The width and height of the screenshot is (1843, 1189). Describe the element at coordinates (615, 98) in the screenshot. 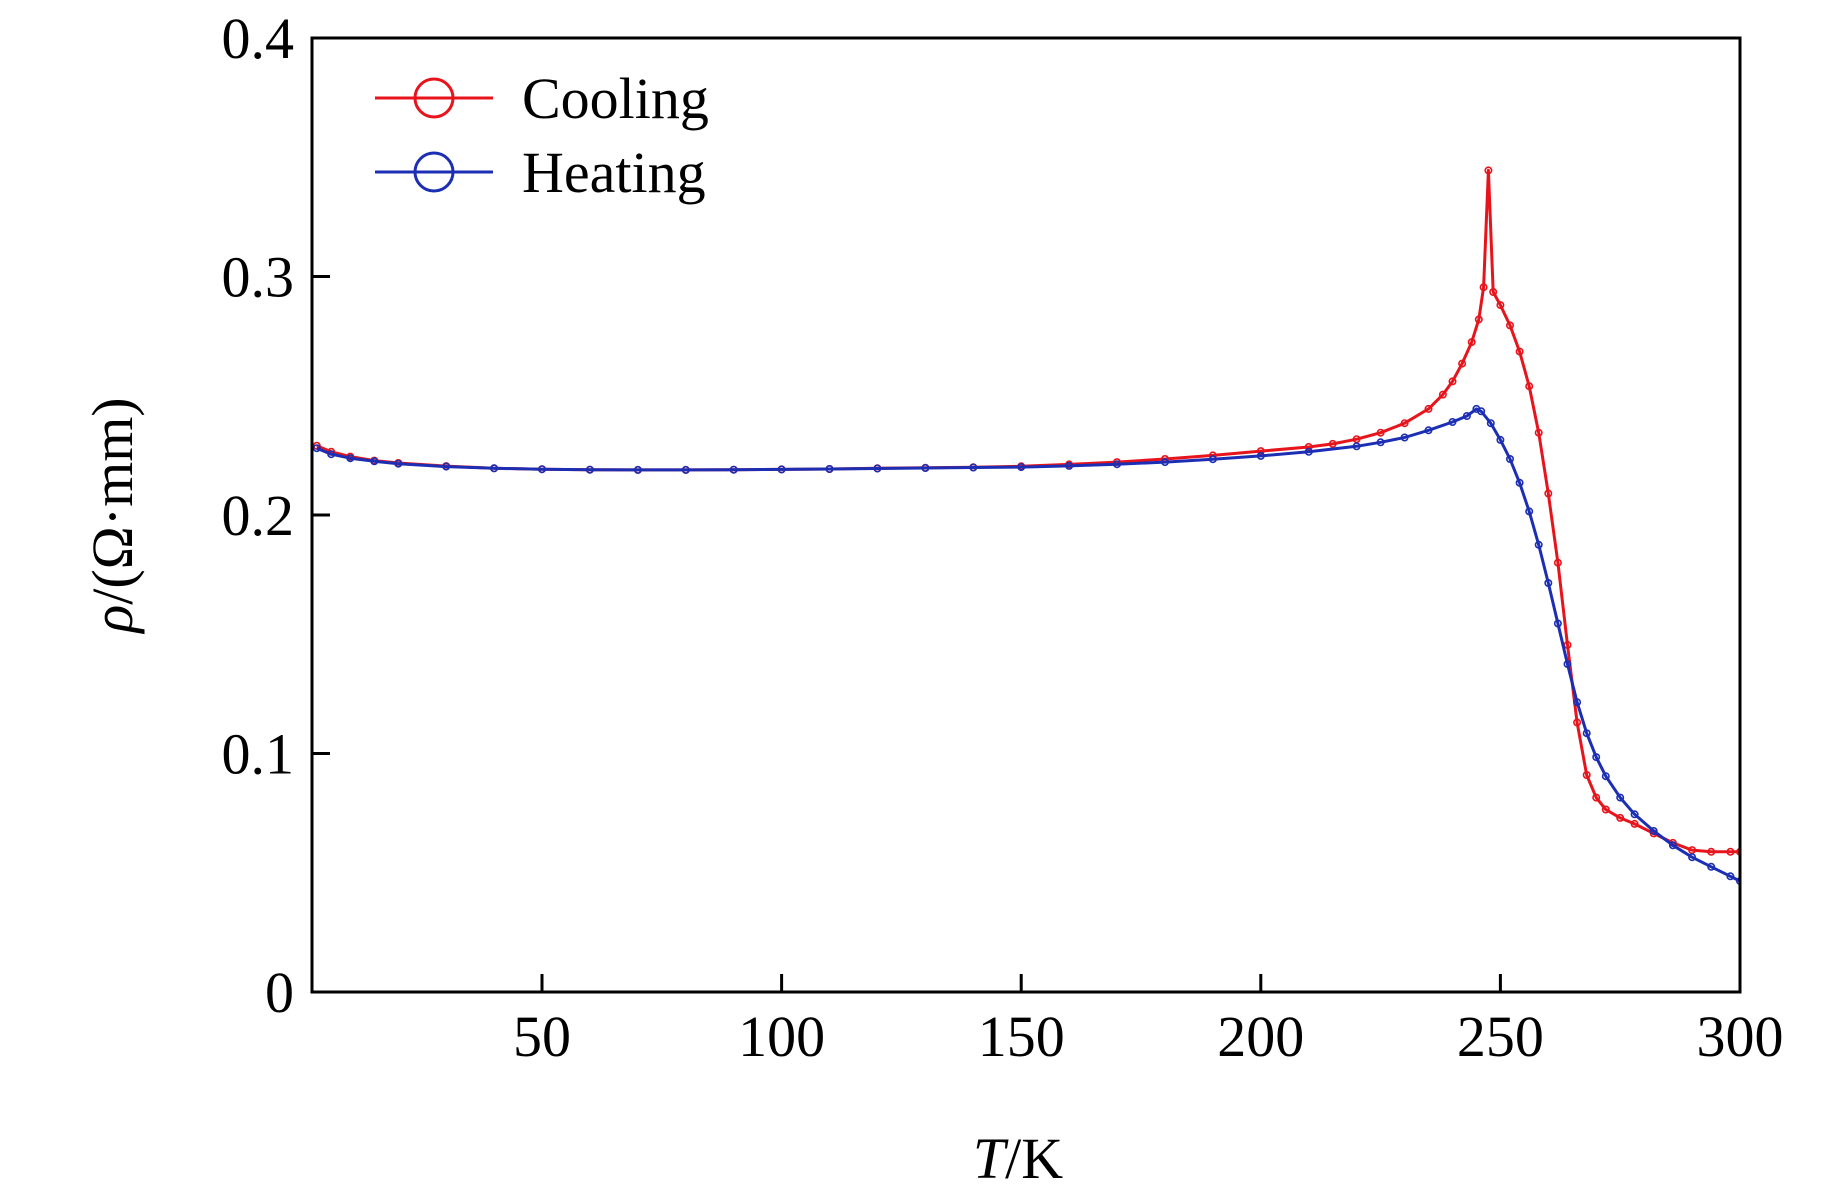

I see `legend-label-cooling: Cooling` at that location.